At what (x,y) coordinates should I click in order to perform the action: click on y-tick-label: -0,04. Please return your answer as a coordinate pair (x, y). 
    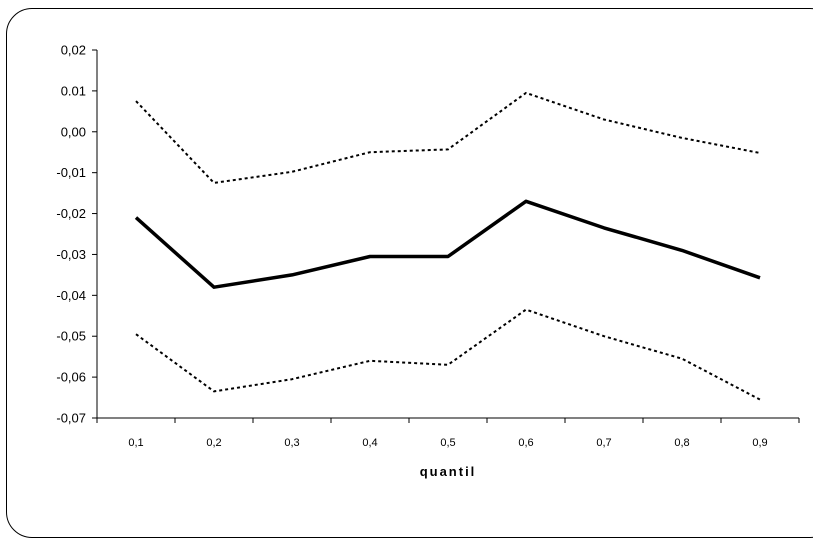
    Looking at the image, I should click on (71, 295).